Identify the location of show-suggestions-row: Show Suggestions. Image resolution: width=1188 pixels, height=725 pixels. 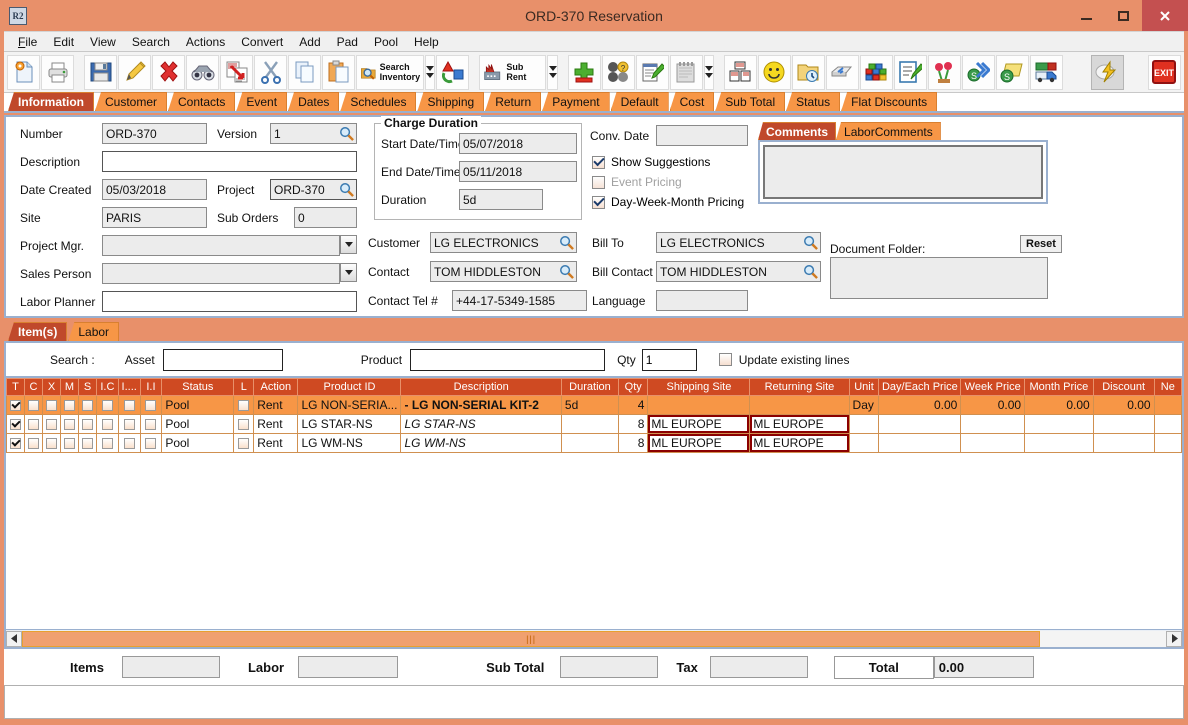
(651, 162).